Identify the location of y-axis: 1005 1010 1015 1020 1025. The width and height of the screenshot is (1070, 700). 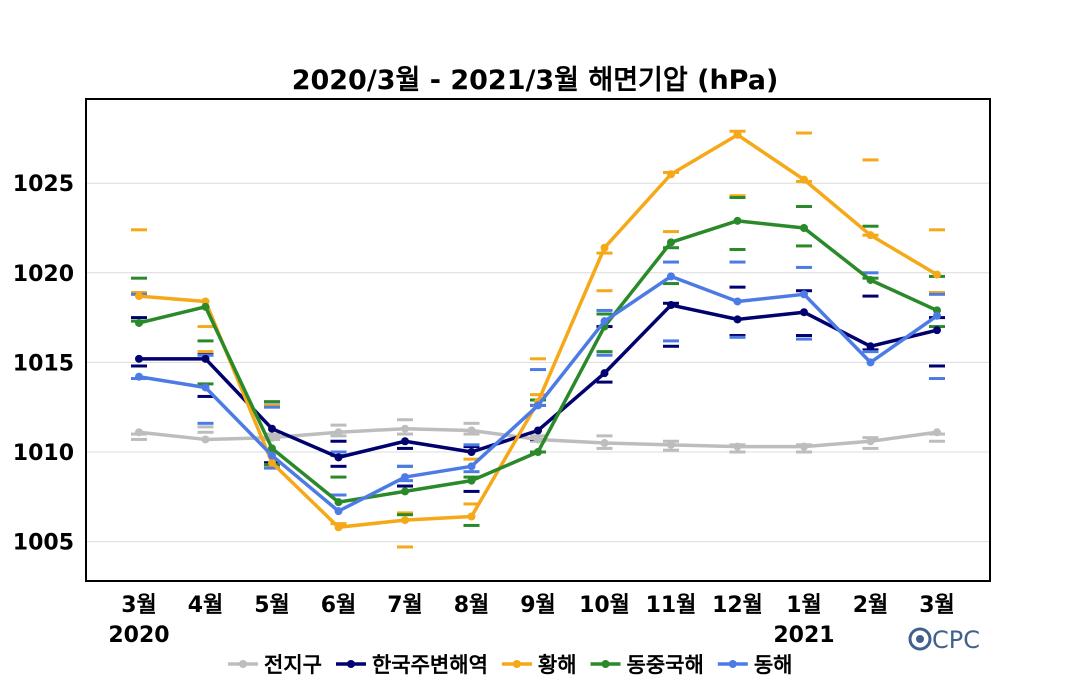
(43, 363).